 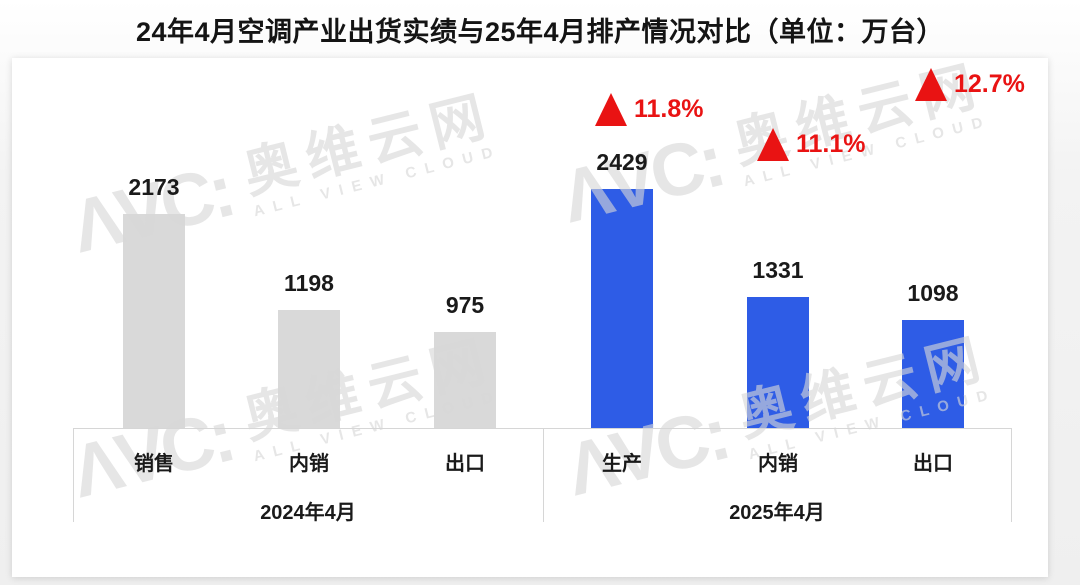 I want to click on bar-销售, so click(x=154, y=321).